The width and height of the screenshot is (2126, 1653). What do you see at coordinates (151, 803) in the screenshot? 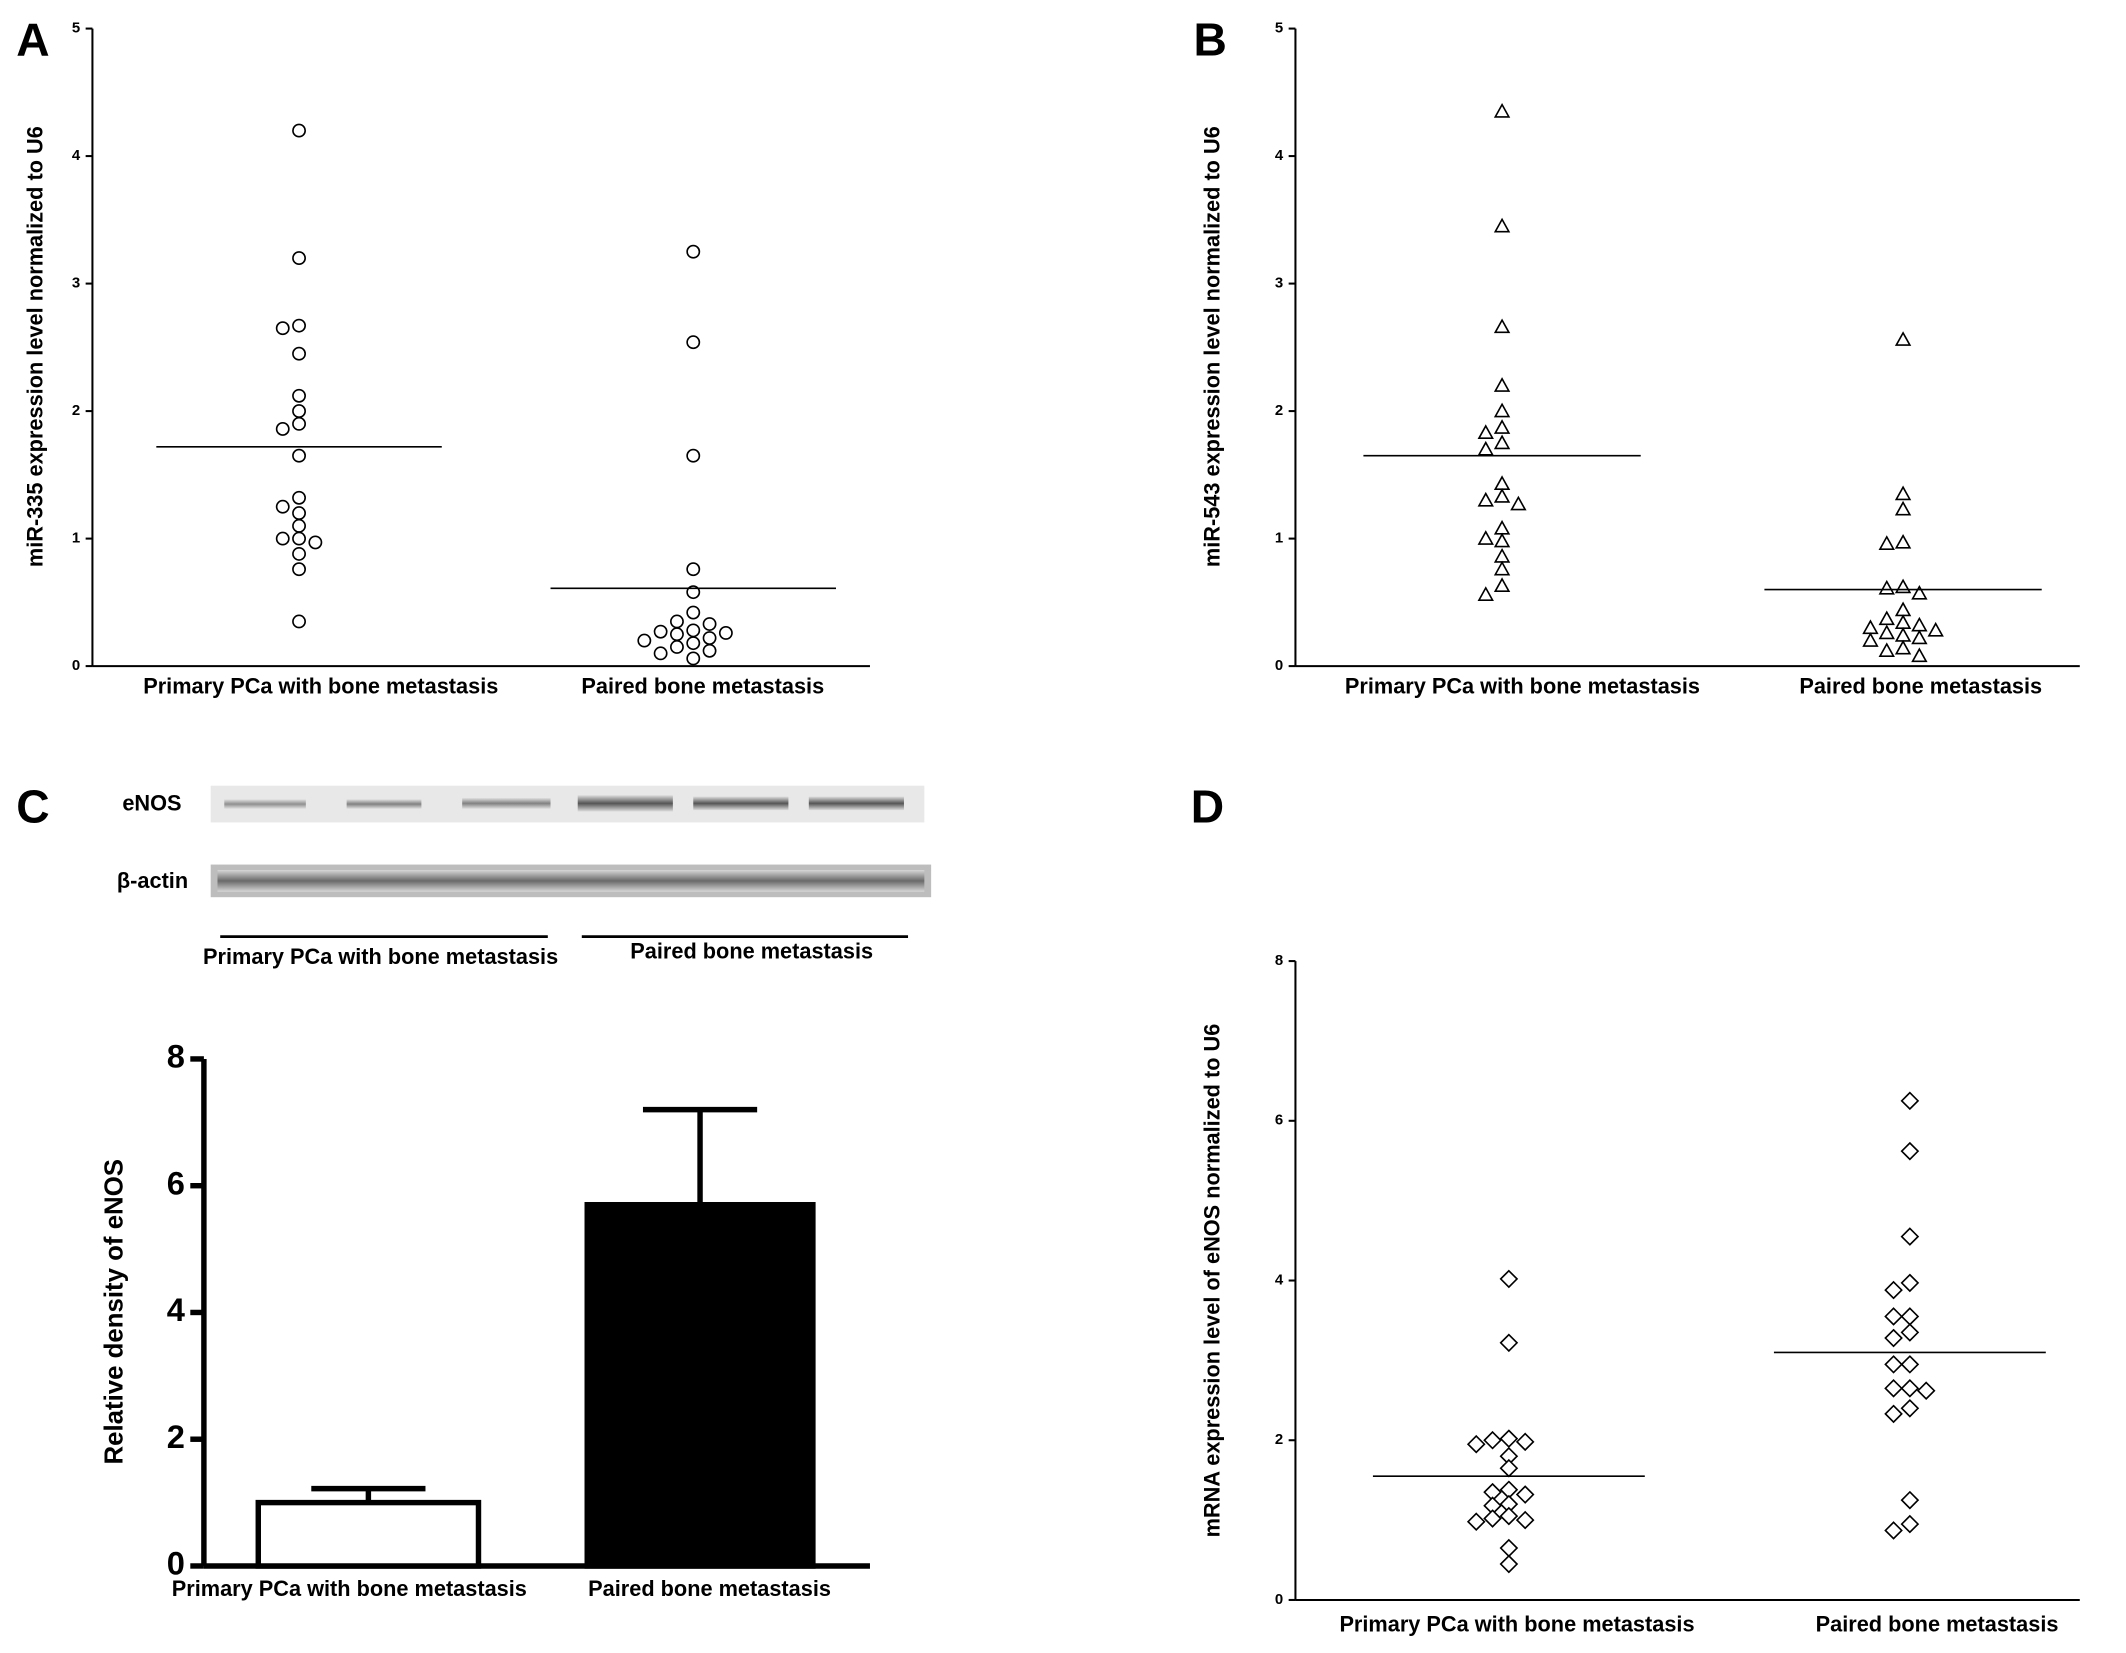
I see `blot-label: eNOS` at bounding box center [151, 803].